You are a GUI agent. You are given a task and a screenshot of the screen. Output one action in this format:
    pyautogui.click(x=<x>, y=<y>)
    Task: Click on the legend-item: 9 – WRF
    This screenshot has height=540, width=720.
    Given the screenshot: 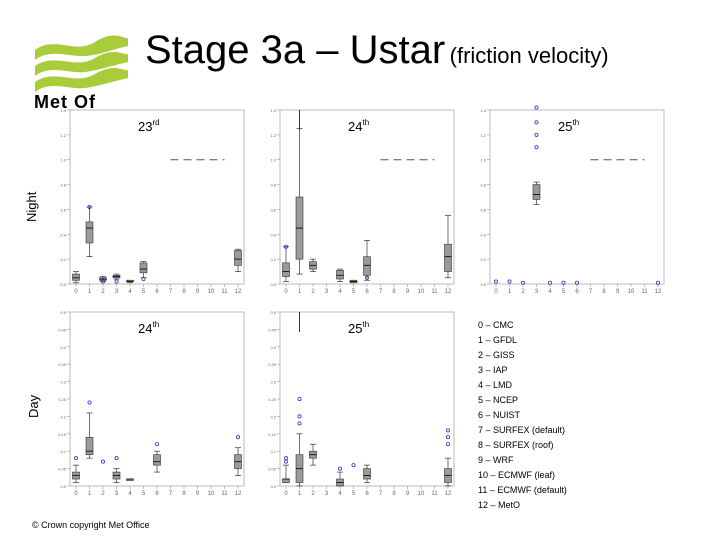 What is the action you would take?
    pyautogui.click(x=496, y=460)
    